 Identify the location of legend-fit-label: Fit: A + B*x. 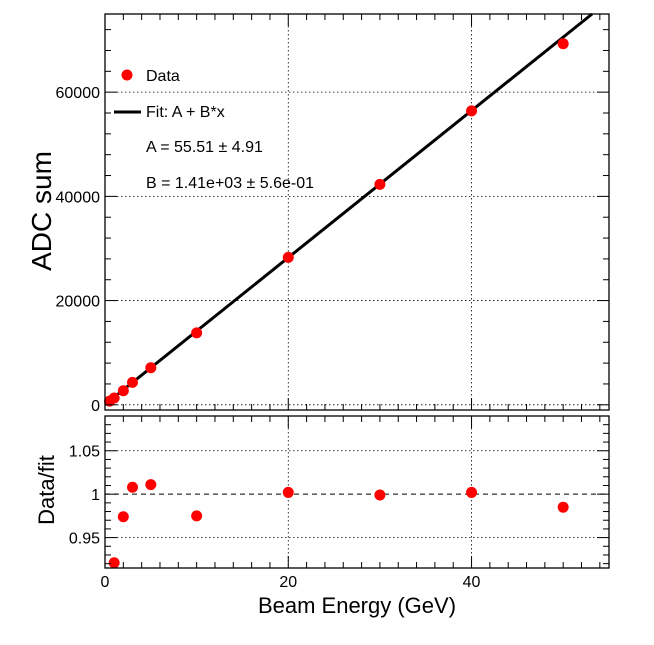
(185, 112).